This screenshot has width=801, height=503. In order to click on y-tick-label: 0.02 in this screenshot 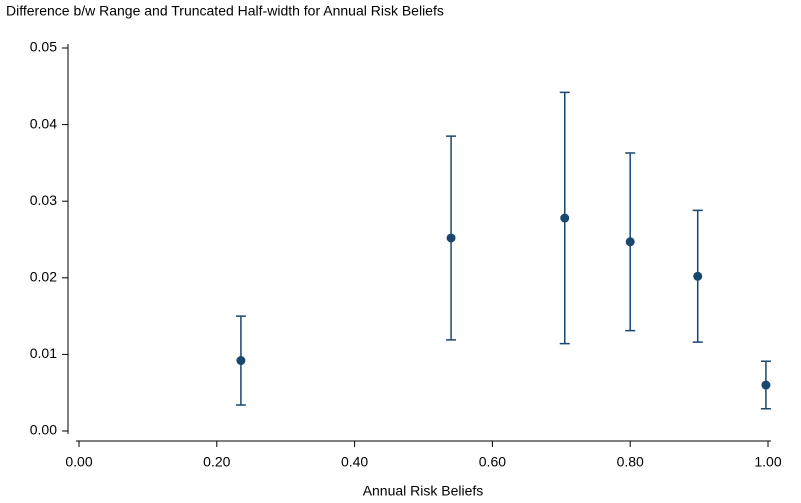, I will do `click(43, 277)`.